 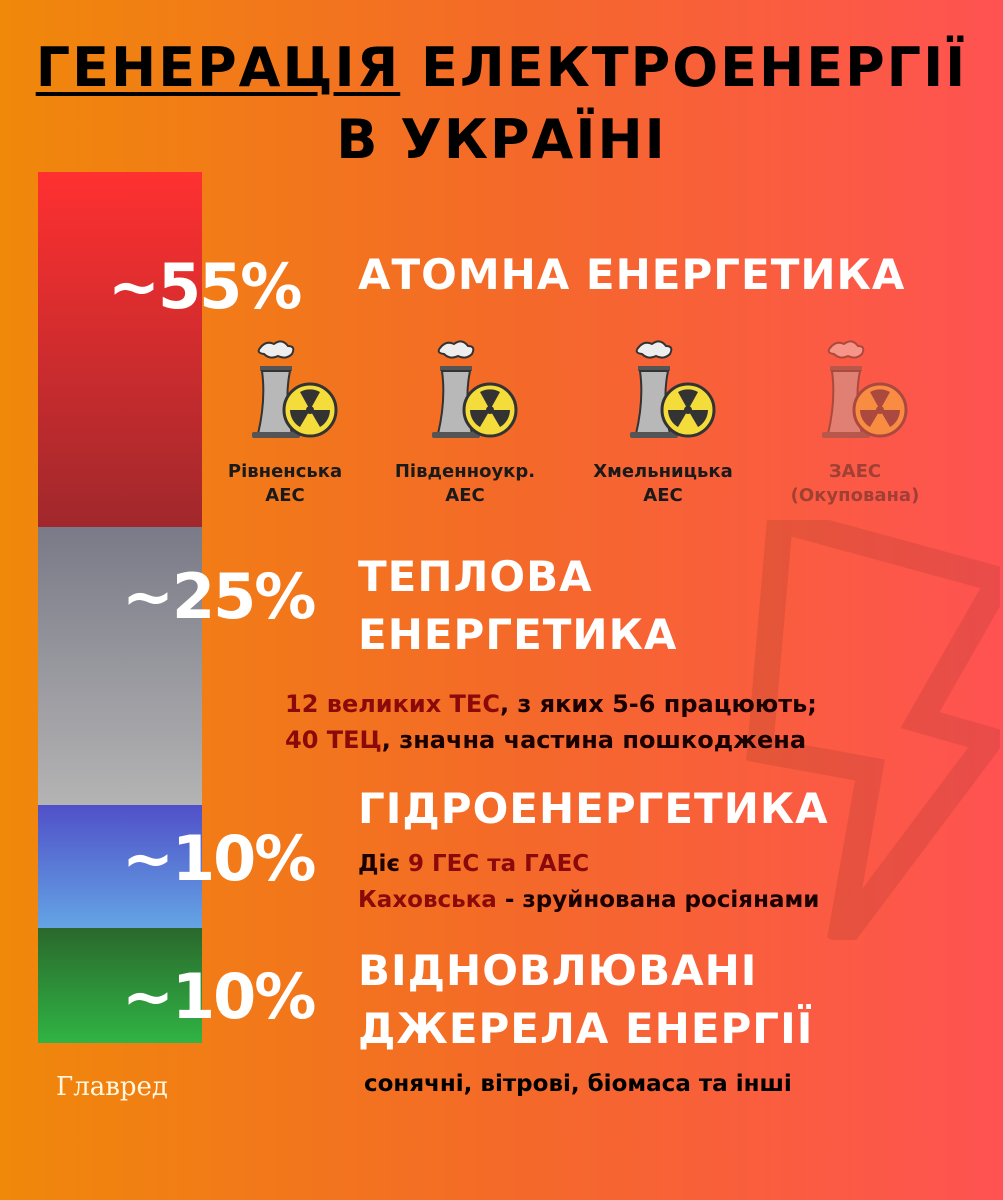 I want to click on bar-segment-renewable, so click(x=120, y=985).